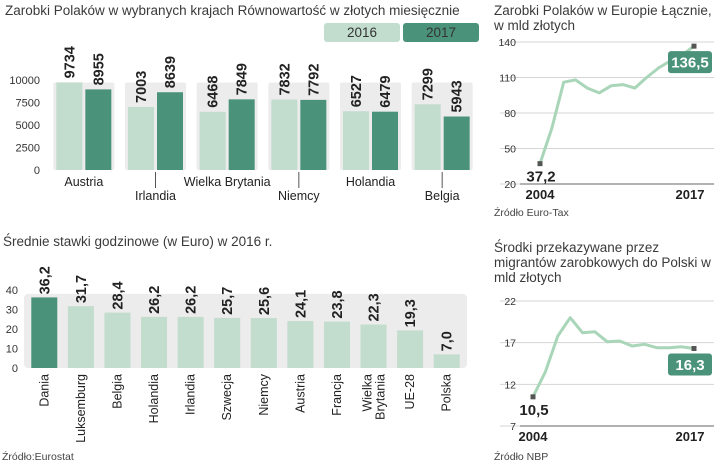  Describe the element at coordinates (510, 150) in the screenshot. I see `chart3-ytick-label: 50` at that location.